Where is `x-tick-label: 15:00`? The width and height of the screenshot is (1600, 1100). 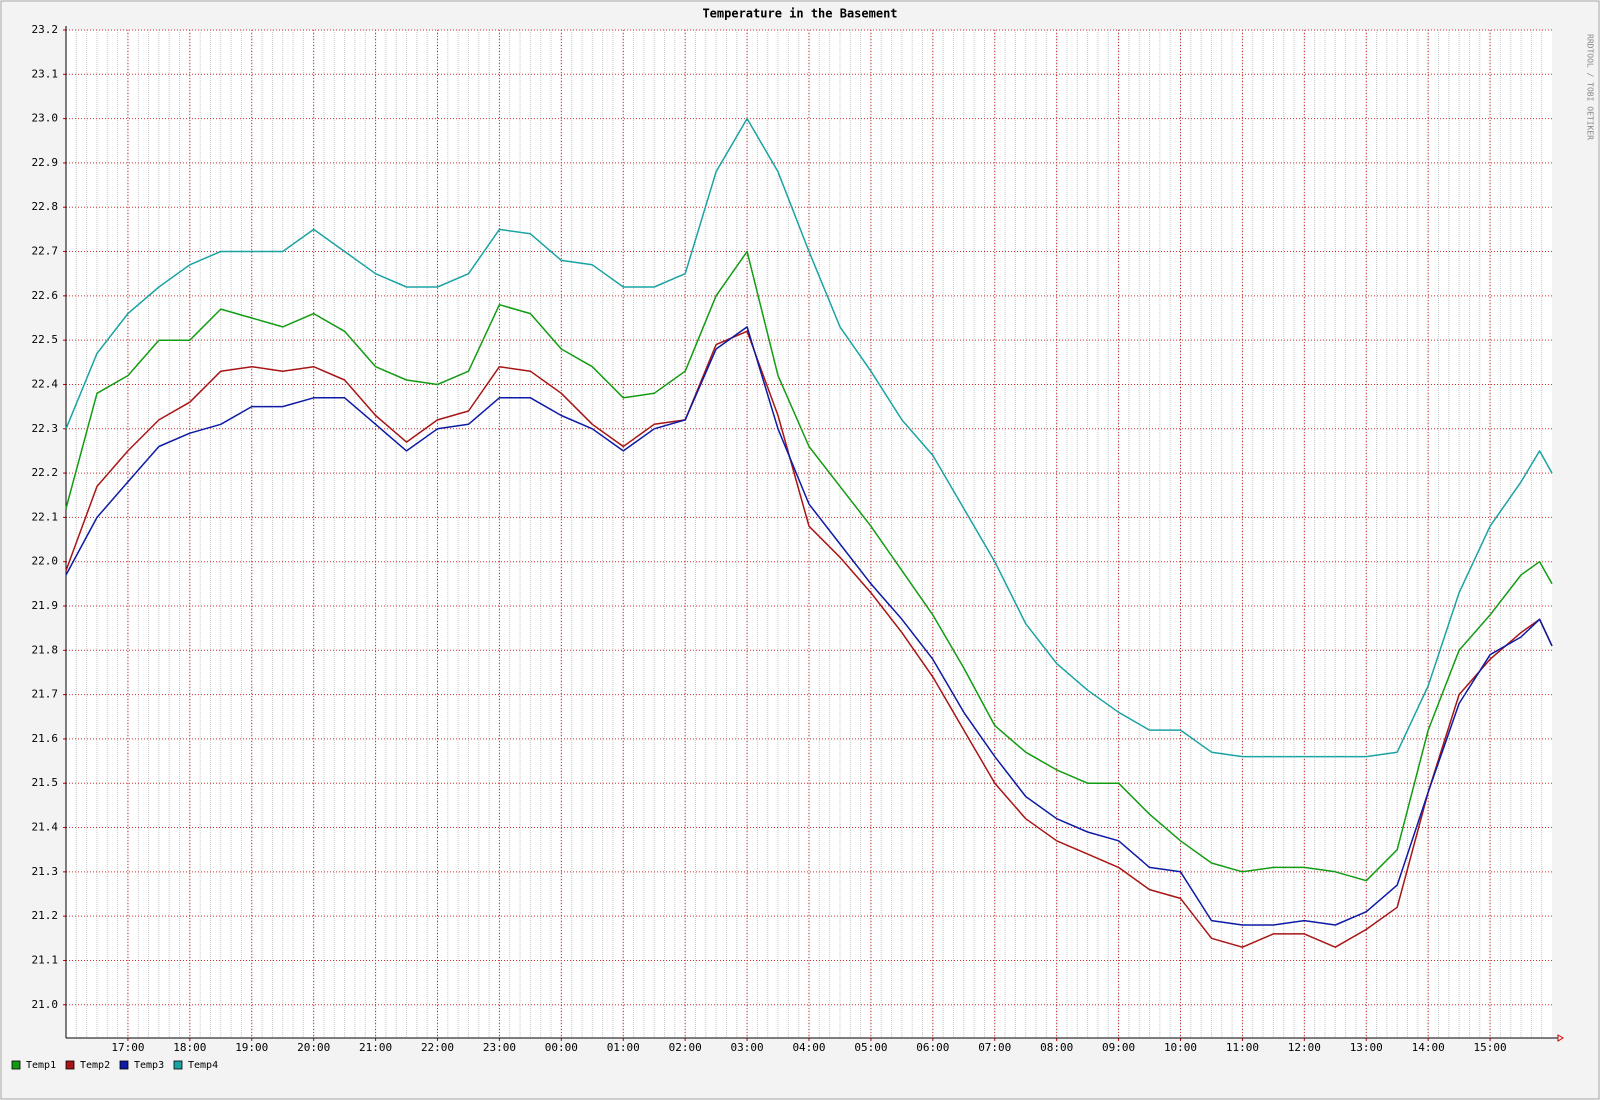 x-tick-label: 15:00 is located at coordinates (1490, 1047).